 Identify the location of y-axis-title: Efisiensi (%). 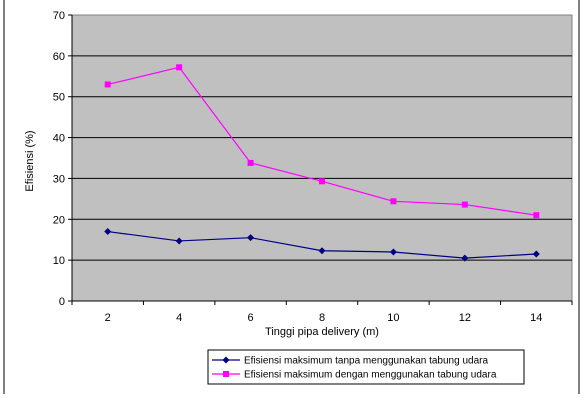
(30, 160).